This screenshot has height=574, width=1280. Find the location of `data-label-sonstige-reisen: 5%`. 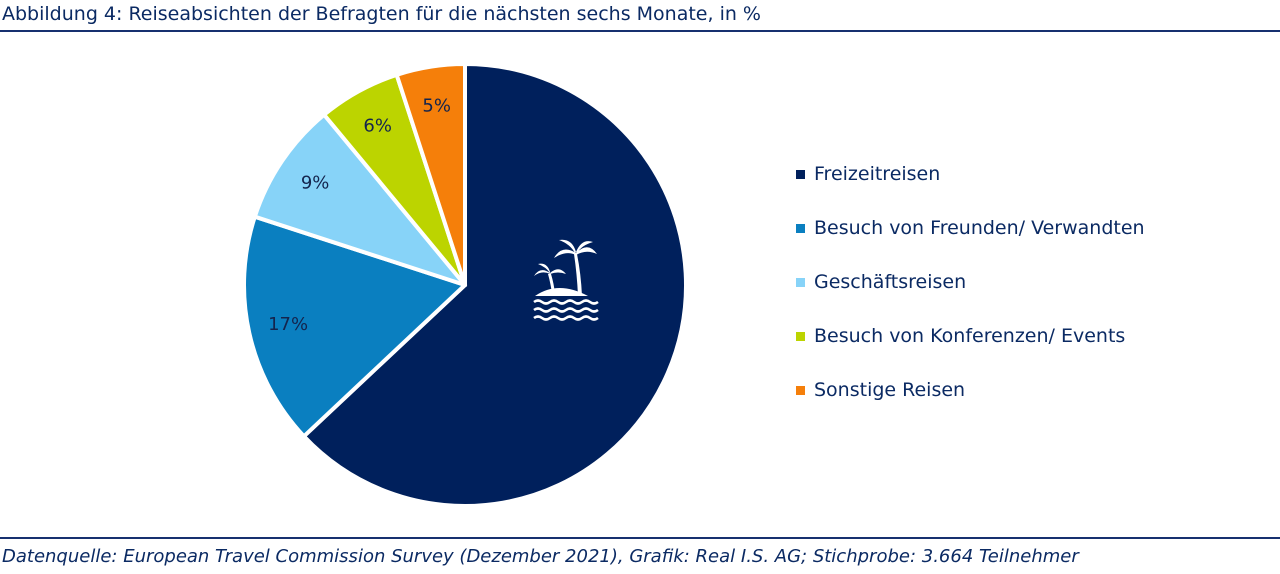

data-label-sonstige-reisen: 5% is located at coordinates (436, 106).